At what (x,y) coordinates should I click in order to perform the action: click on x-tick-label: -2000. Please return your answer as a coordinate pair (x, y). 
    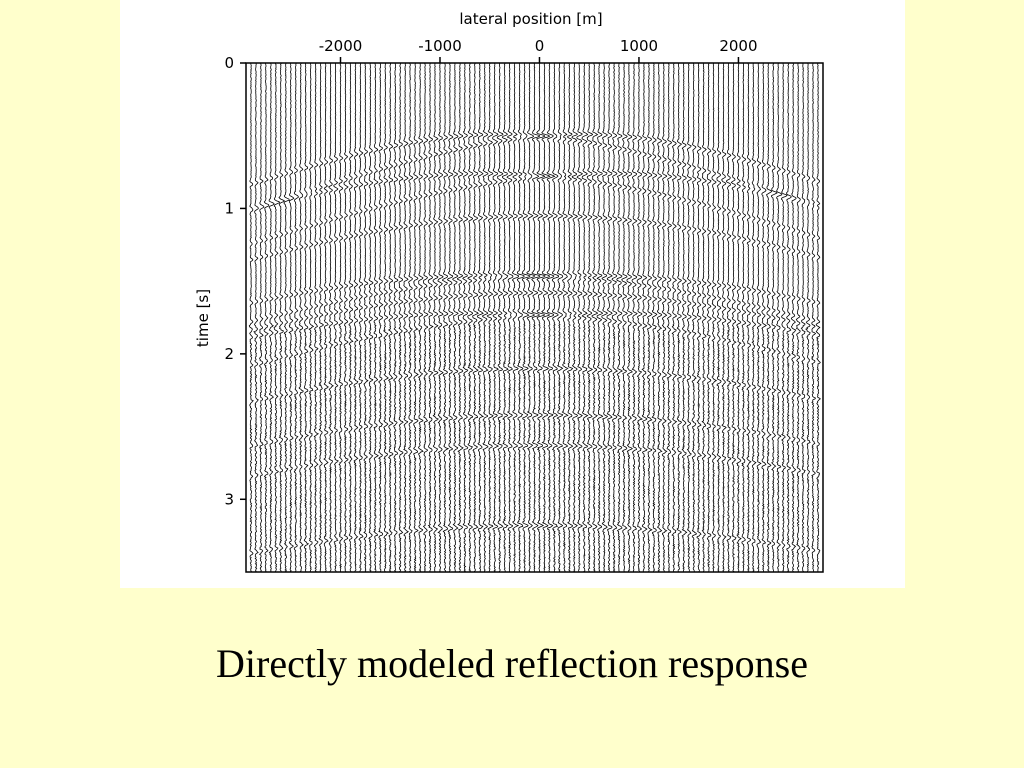
    Looking at the image, I should click on (341, 46).